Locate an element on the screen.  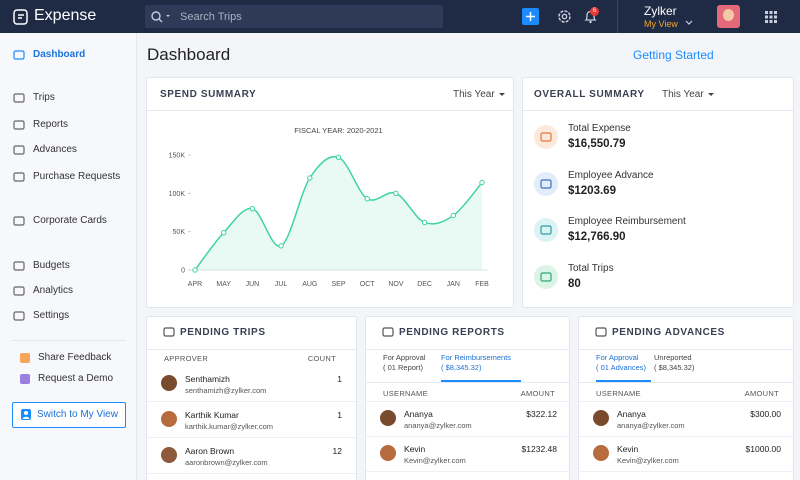
switch-view-label: Switch to My View is located at coordinates (77, 414).